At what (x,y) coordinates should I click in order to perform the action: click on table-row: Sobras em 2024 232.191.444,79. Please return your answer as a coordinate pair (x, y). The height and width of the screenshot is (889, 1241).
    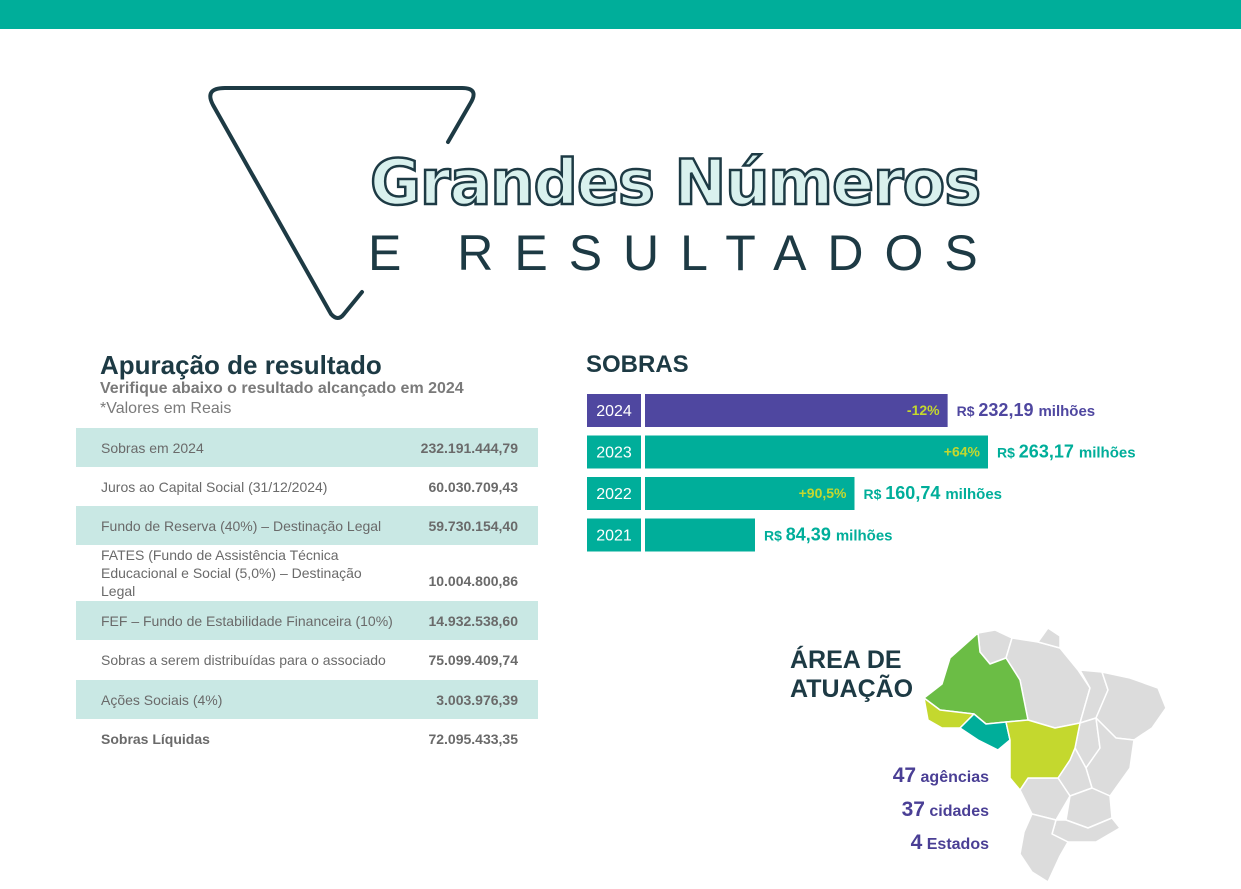
    Looking at the image, I should click on (307, 447).